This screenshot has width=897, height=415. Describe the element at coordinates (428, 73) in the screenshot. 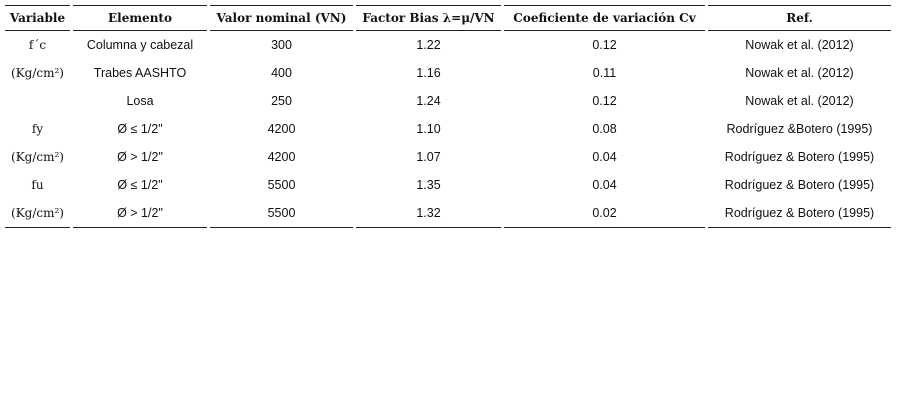

I see `table-cell: 1.16` at that location.